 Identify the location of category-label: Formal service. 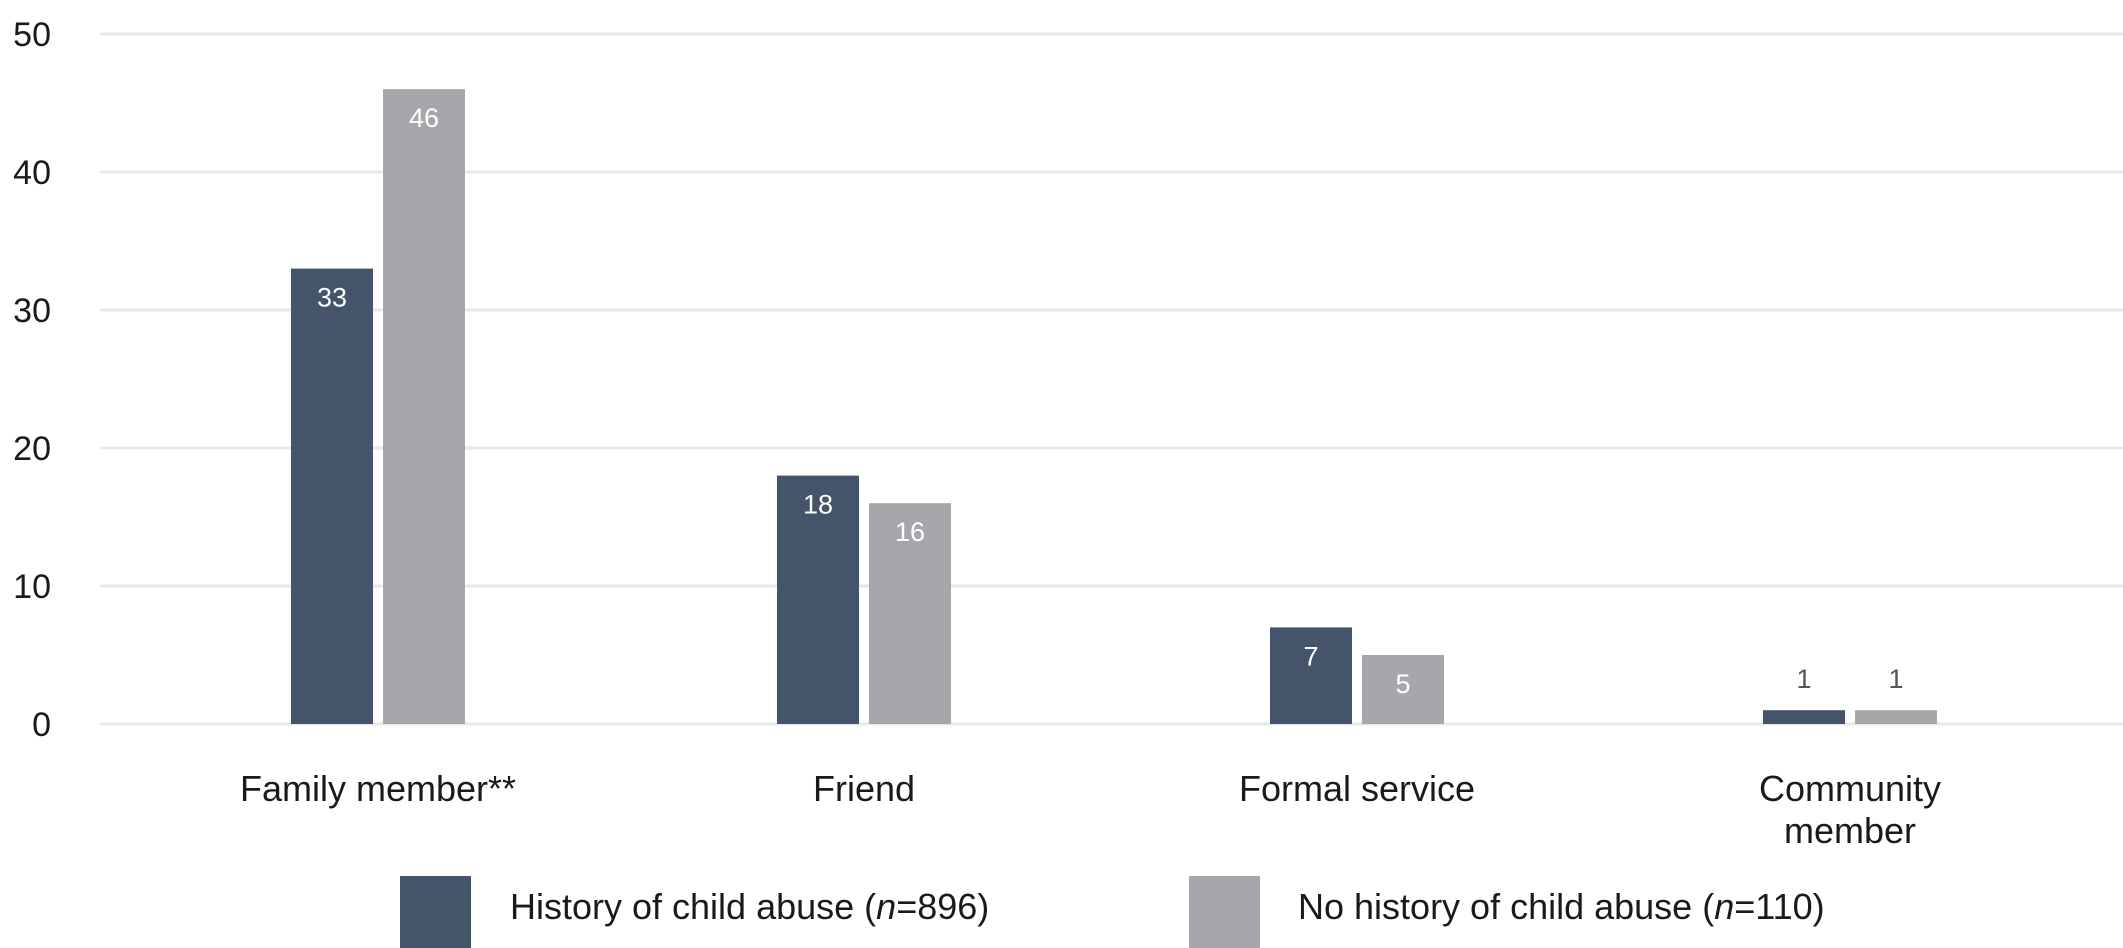
(1357, 788).